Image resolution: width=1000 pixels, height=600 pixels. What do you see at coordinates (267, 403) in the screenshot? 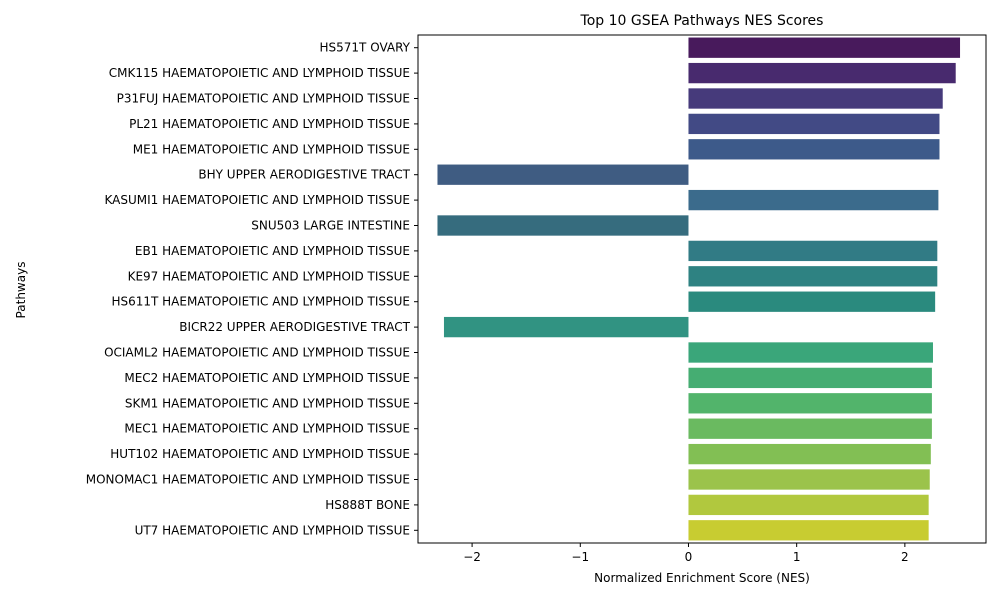
I see `y-tick-label: SKM1 HAEMATOPOIETIC AND LYMPHOID TISSUE` at bounding box center [267, 403].